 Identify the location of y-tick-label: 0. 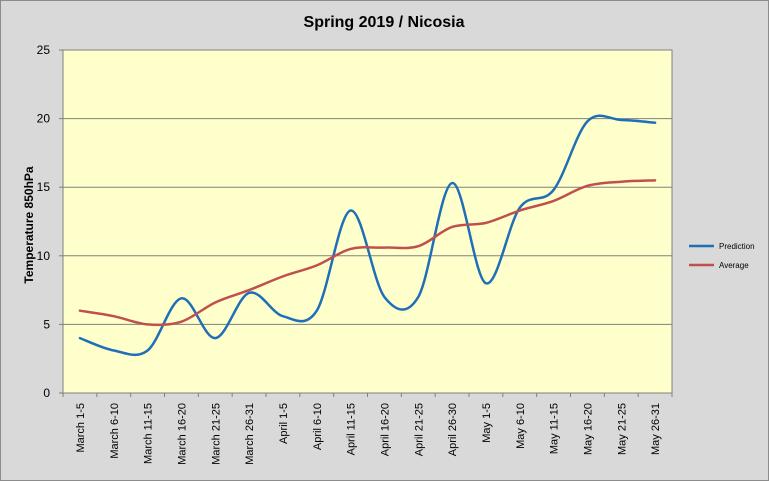
(46, 393).